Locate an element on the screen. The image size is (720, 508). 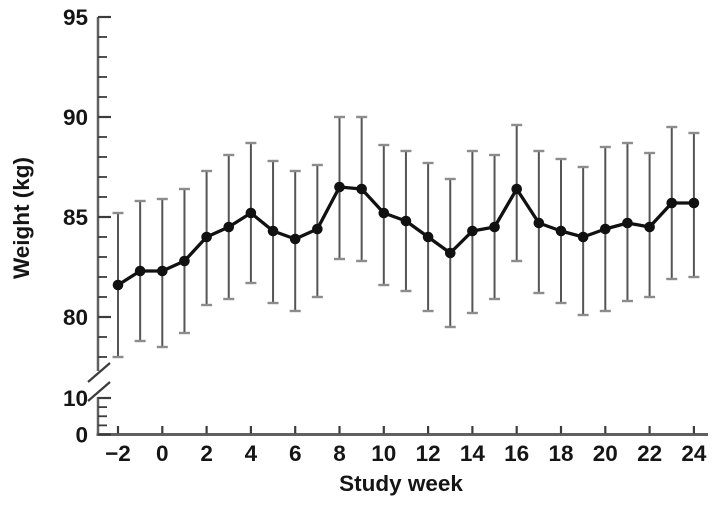
x-tick-label: 18 is located at coordinates (560, 453).